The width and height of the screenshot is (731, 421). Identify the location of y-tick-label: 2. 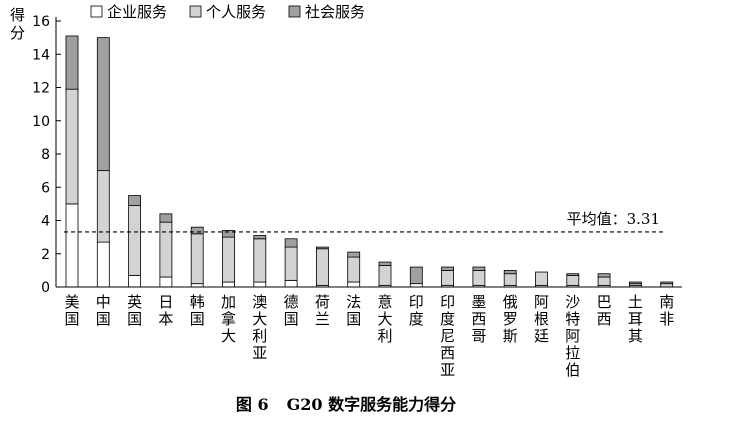
(45, 255).